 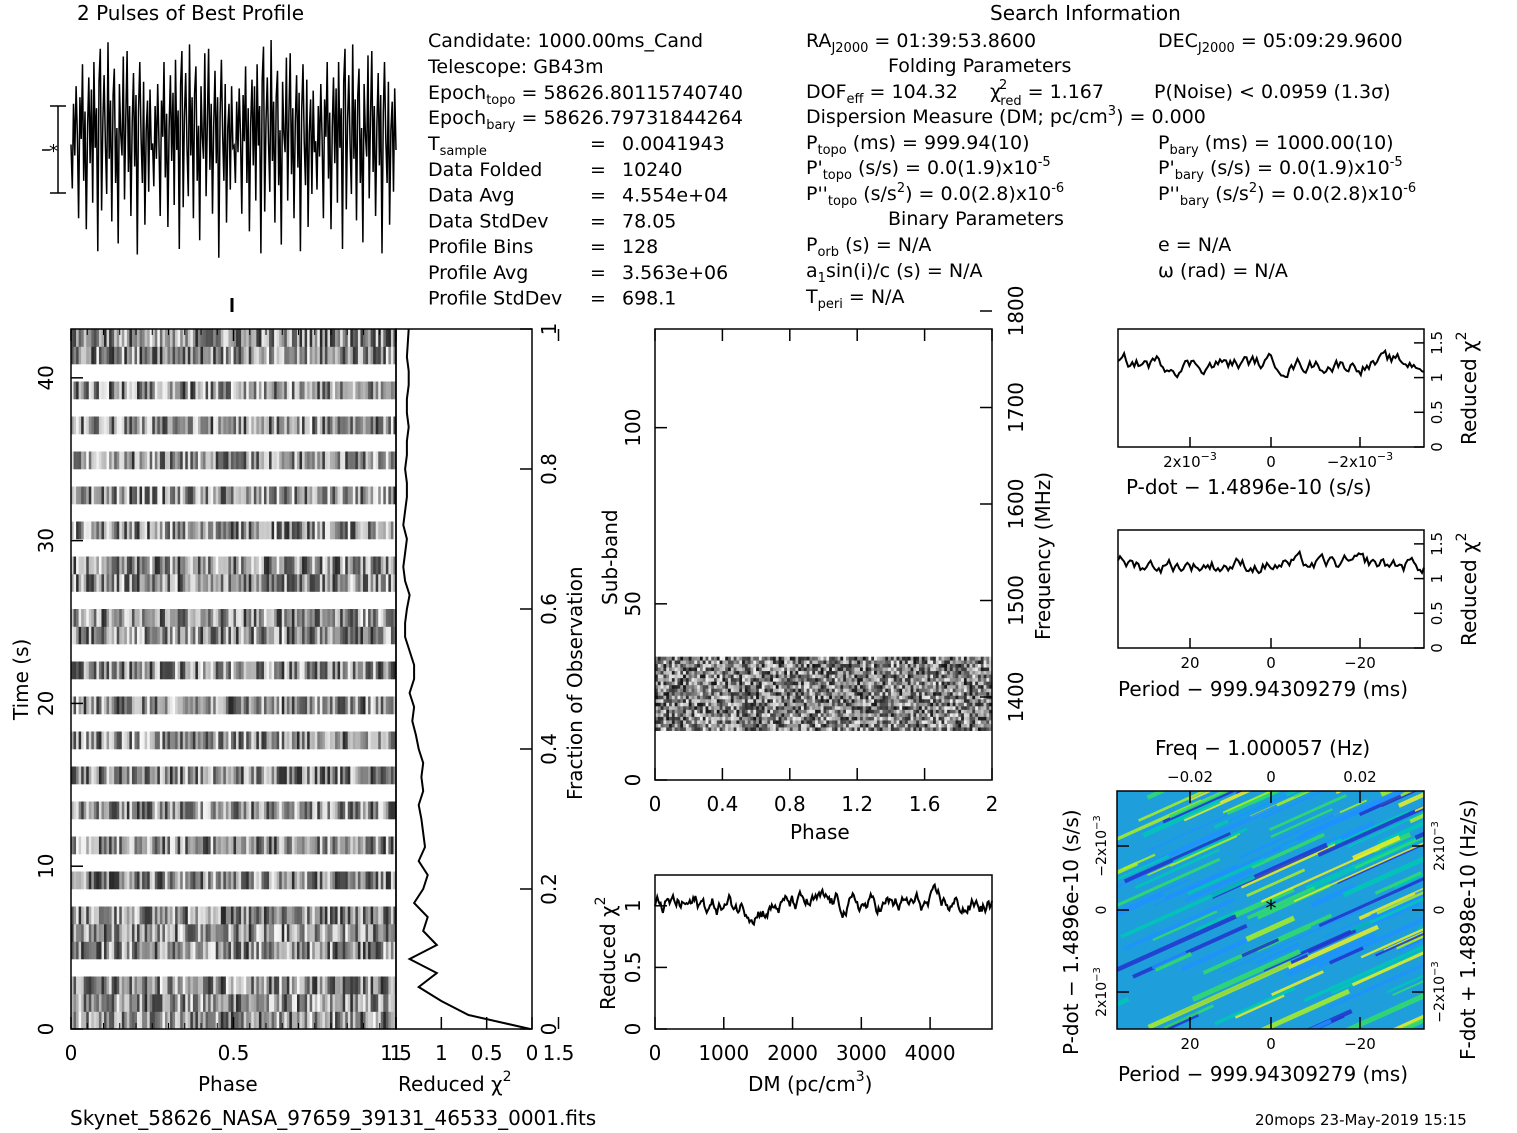 I want to click on fraction-tick-label: 0, so click(x=549, y=1029).